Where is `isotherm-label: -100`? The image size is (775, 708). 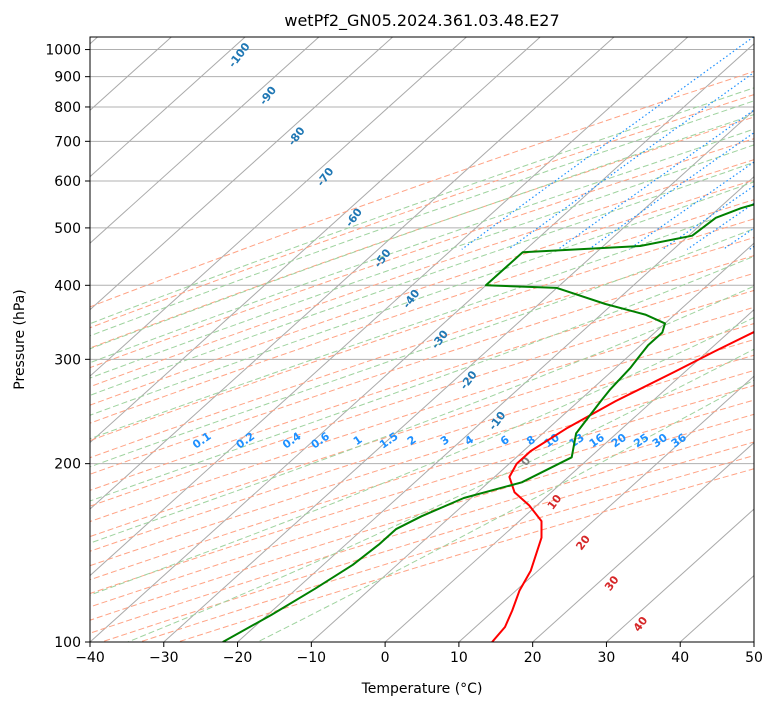
isotherm-label: -100 is located at coordinates (239, 55).